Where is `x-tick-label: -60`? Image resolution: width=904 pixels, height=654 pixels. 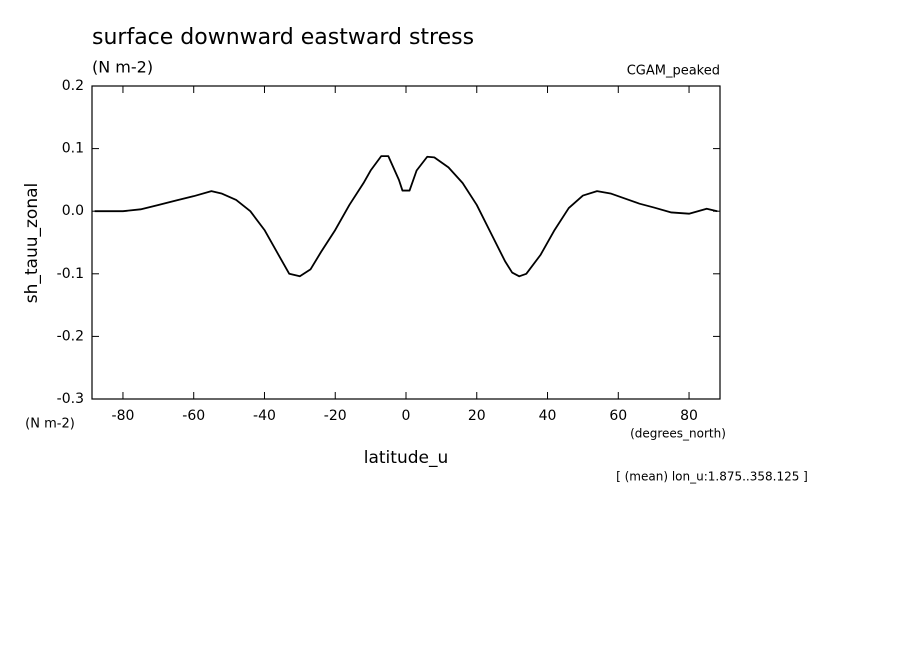
x-tick-label: -60 is located at coordinates (193, 416).